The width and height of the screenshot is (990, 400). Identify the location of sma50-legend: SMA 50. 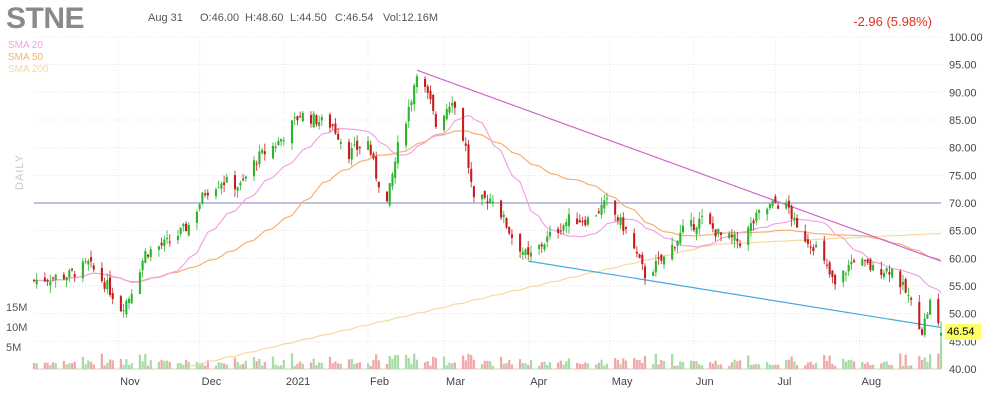
(26, 57).